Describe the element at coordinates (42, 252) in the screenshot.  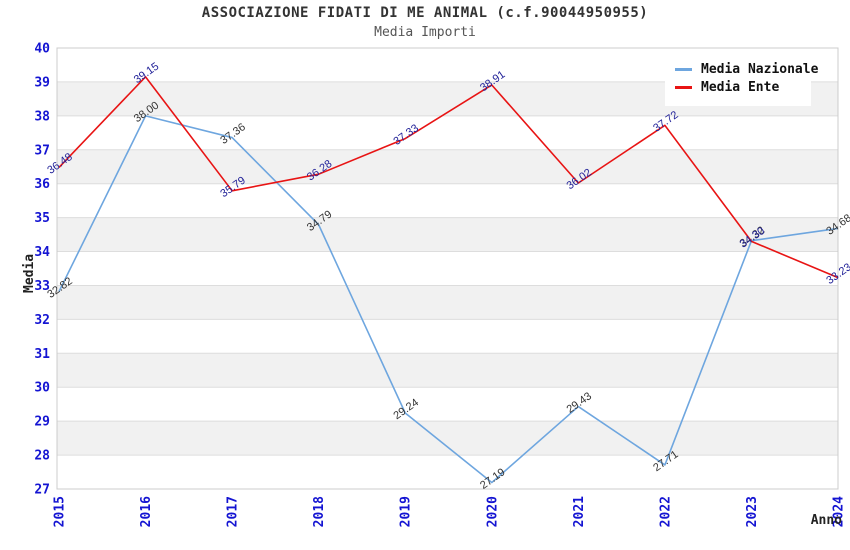
I see `y-tick-label: 34` at that location.